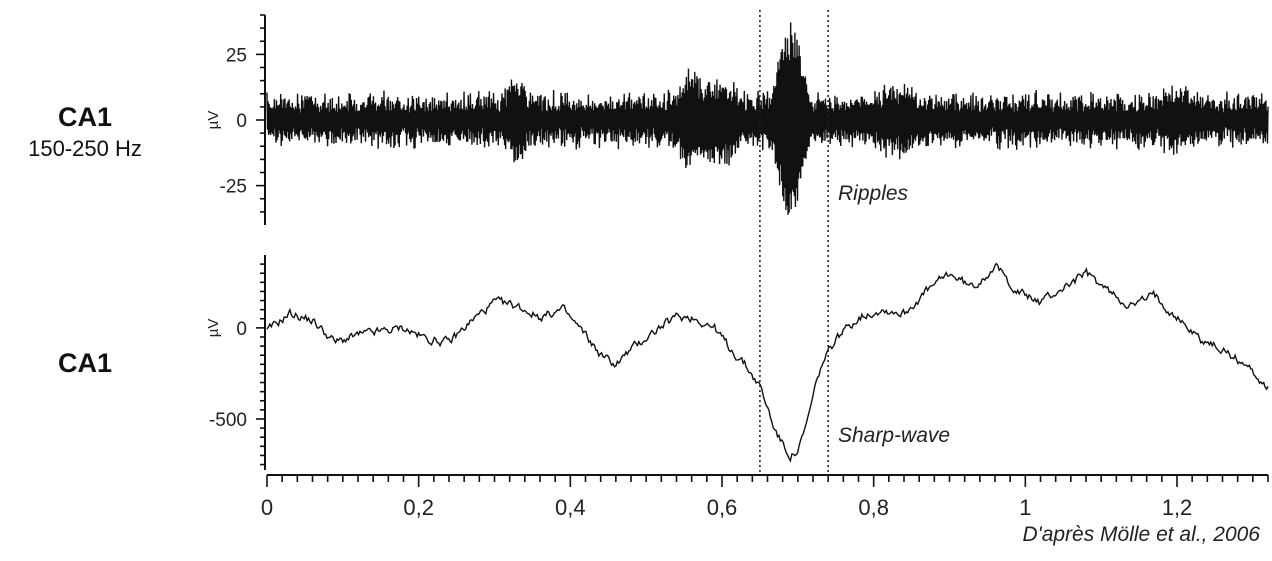 The height and width of the screenshot is (561, 1272). I want to click on x-tick-label: 0,4, so click(570, 507).